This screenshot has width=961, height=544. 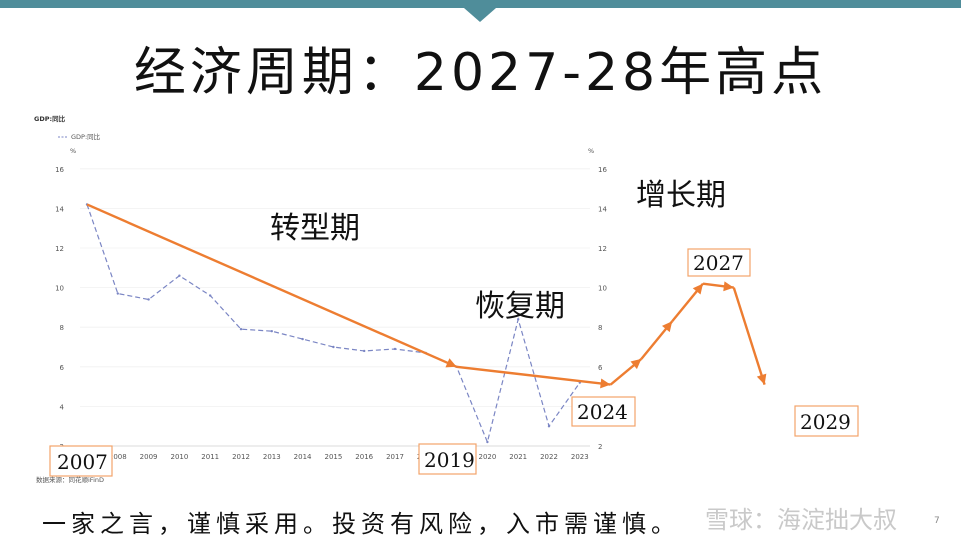 What do you see at coordinates (361, 524) in the screenshot?
I see `disclaimer-text: 一家之言，谨慎采用。投资有风险，入市需谨慎。` at bounding box center [361, 524].